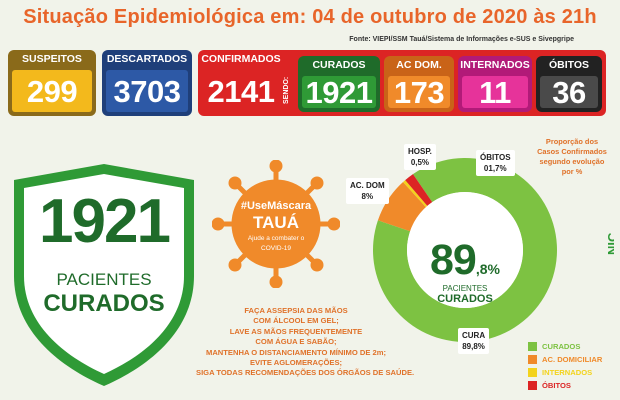 Image resolution: width=620 pixels, height=400 pixels. What do you see at coordinates (572, 161) in the screenshot?
I see `proportion-line: segundo evolução` at bounding box center [572, 161].